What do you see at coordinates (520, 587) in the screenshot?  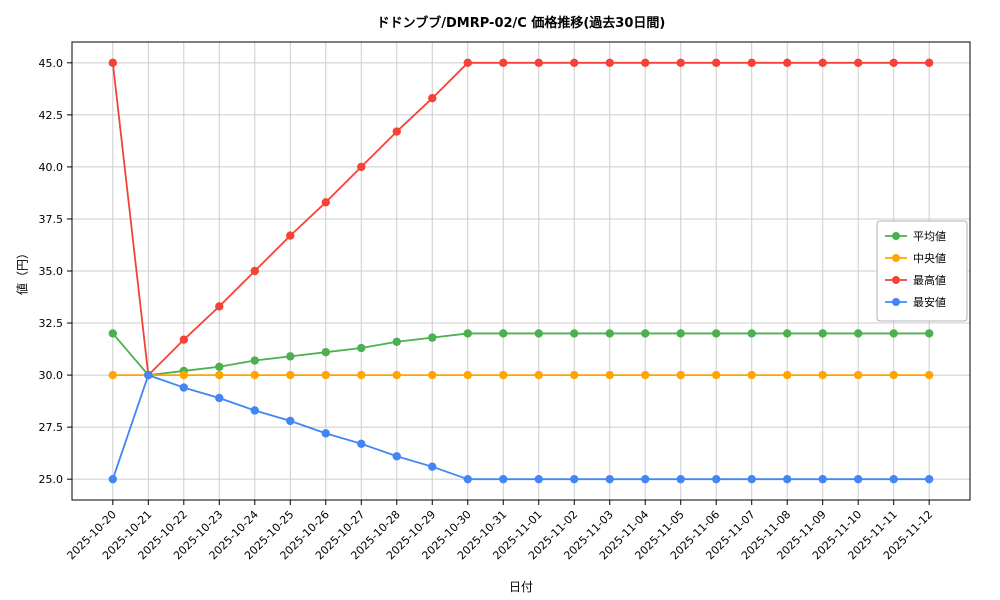 I see `x-axis-label: 日付` at bounding box center [520, 587].